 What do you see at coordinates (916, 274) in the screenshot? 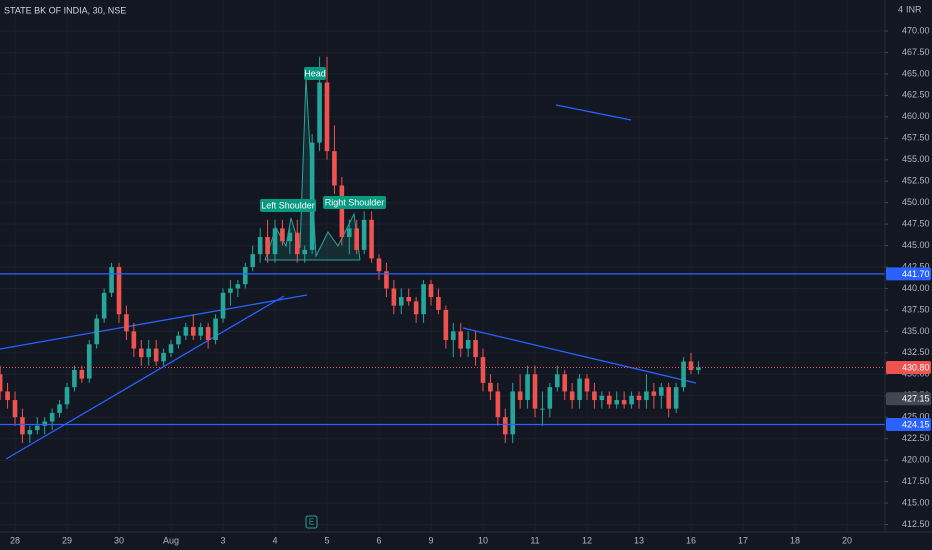
I see `price-tag-label: 441.70` at bounding box center [916, 274].